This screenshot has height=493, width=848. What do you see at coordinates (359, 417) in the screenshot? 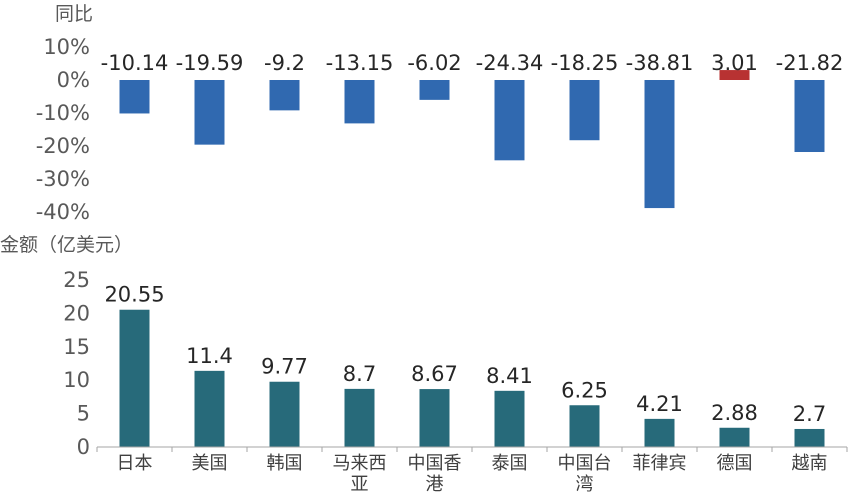
I see `amount-bar-malaysia` at bounding box center [359, 417].